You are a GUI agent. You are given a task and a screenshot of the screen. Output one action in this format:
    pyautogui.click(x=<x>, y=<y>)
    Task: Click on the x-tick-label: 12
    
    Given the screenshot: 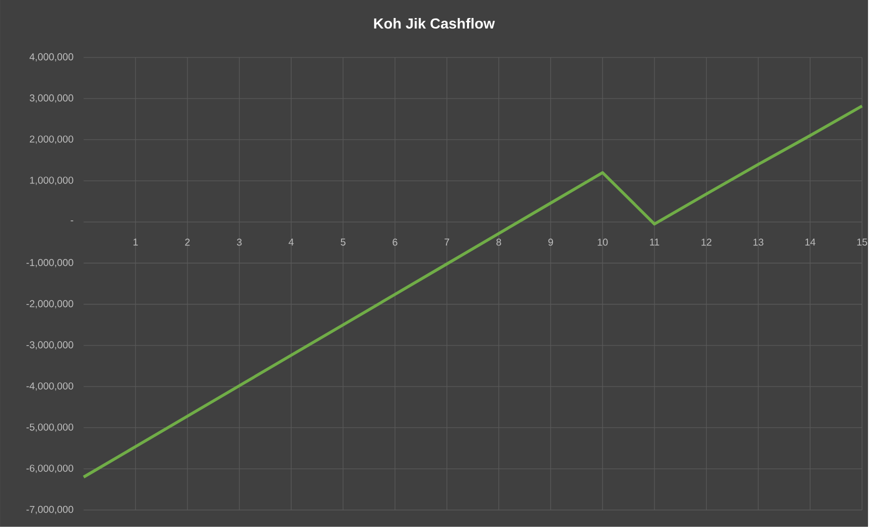 What is the action you would take?
    pyautogui.click(x=707, y=242)
    